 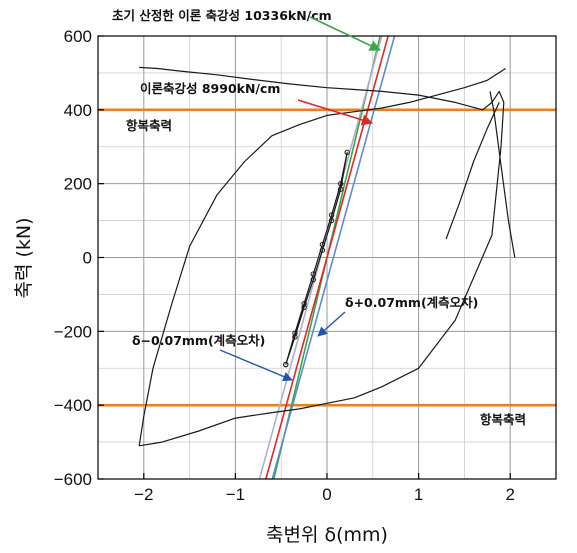 I want to click on annotation-yield-upper: 항복축력, so click(x=149, y=125).